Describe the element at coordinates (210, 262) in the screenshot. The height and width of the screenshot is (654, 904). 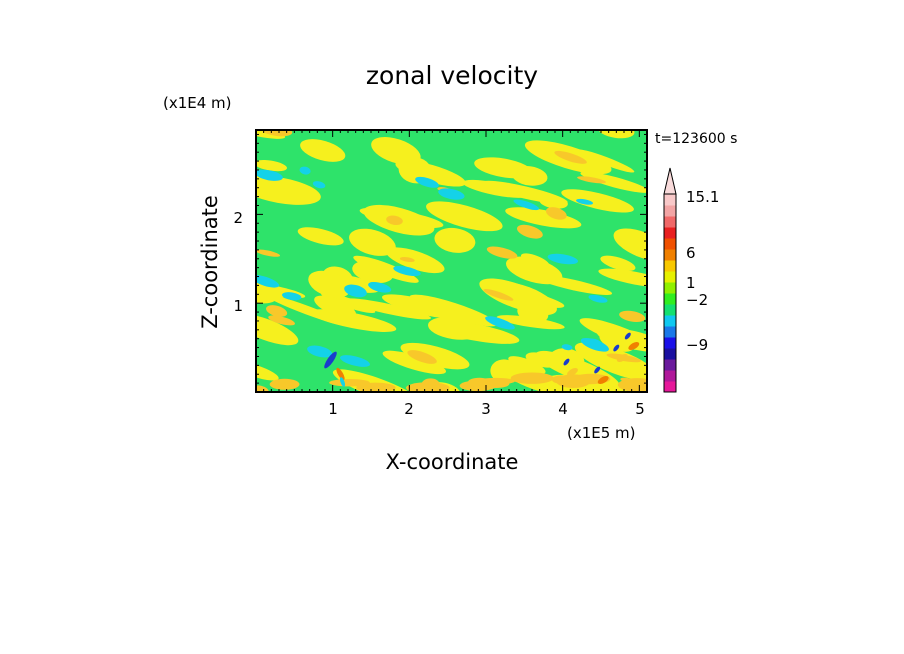
I see `y-axis-title: Z-coordinate` at that location.